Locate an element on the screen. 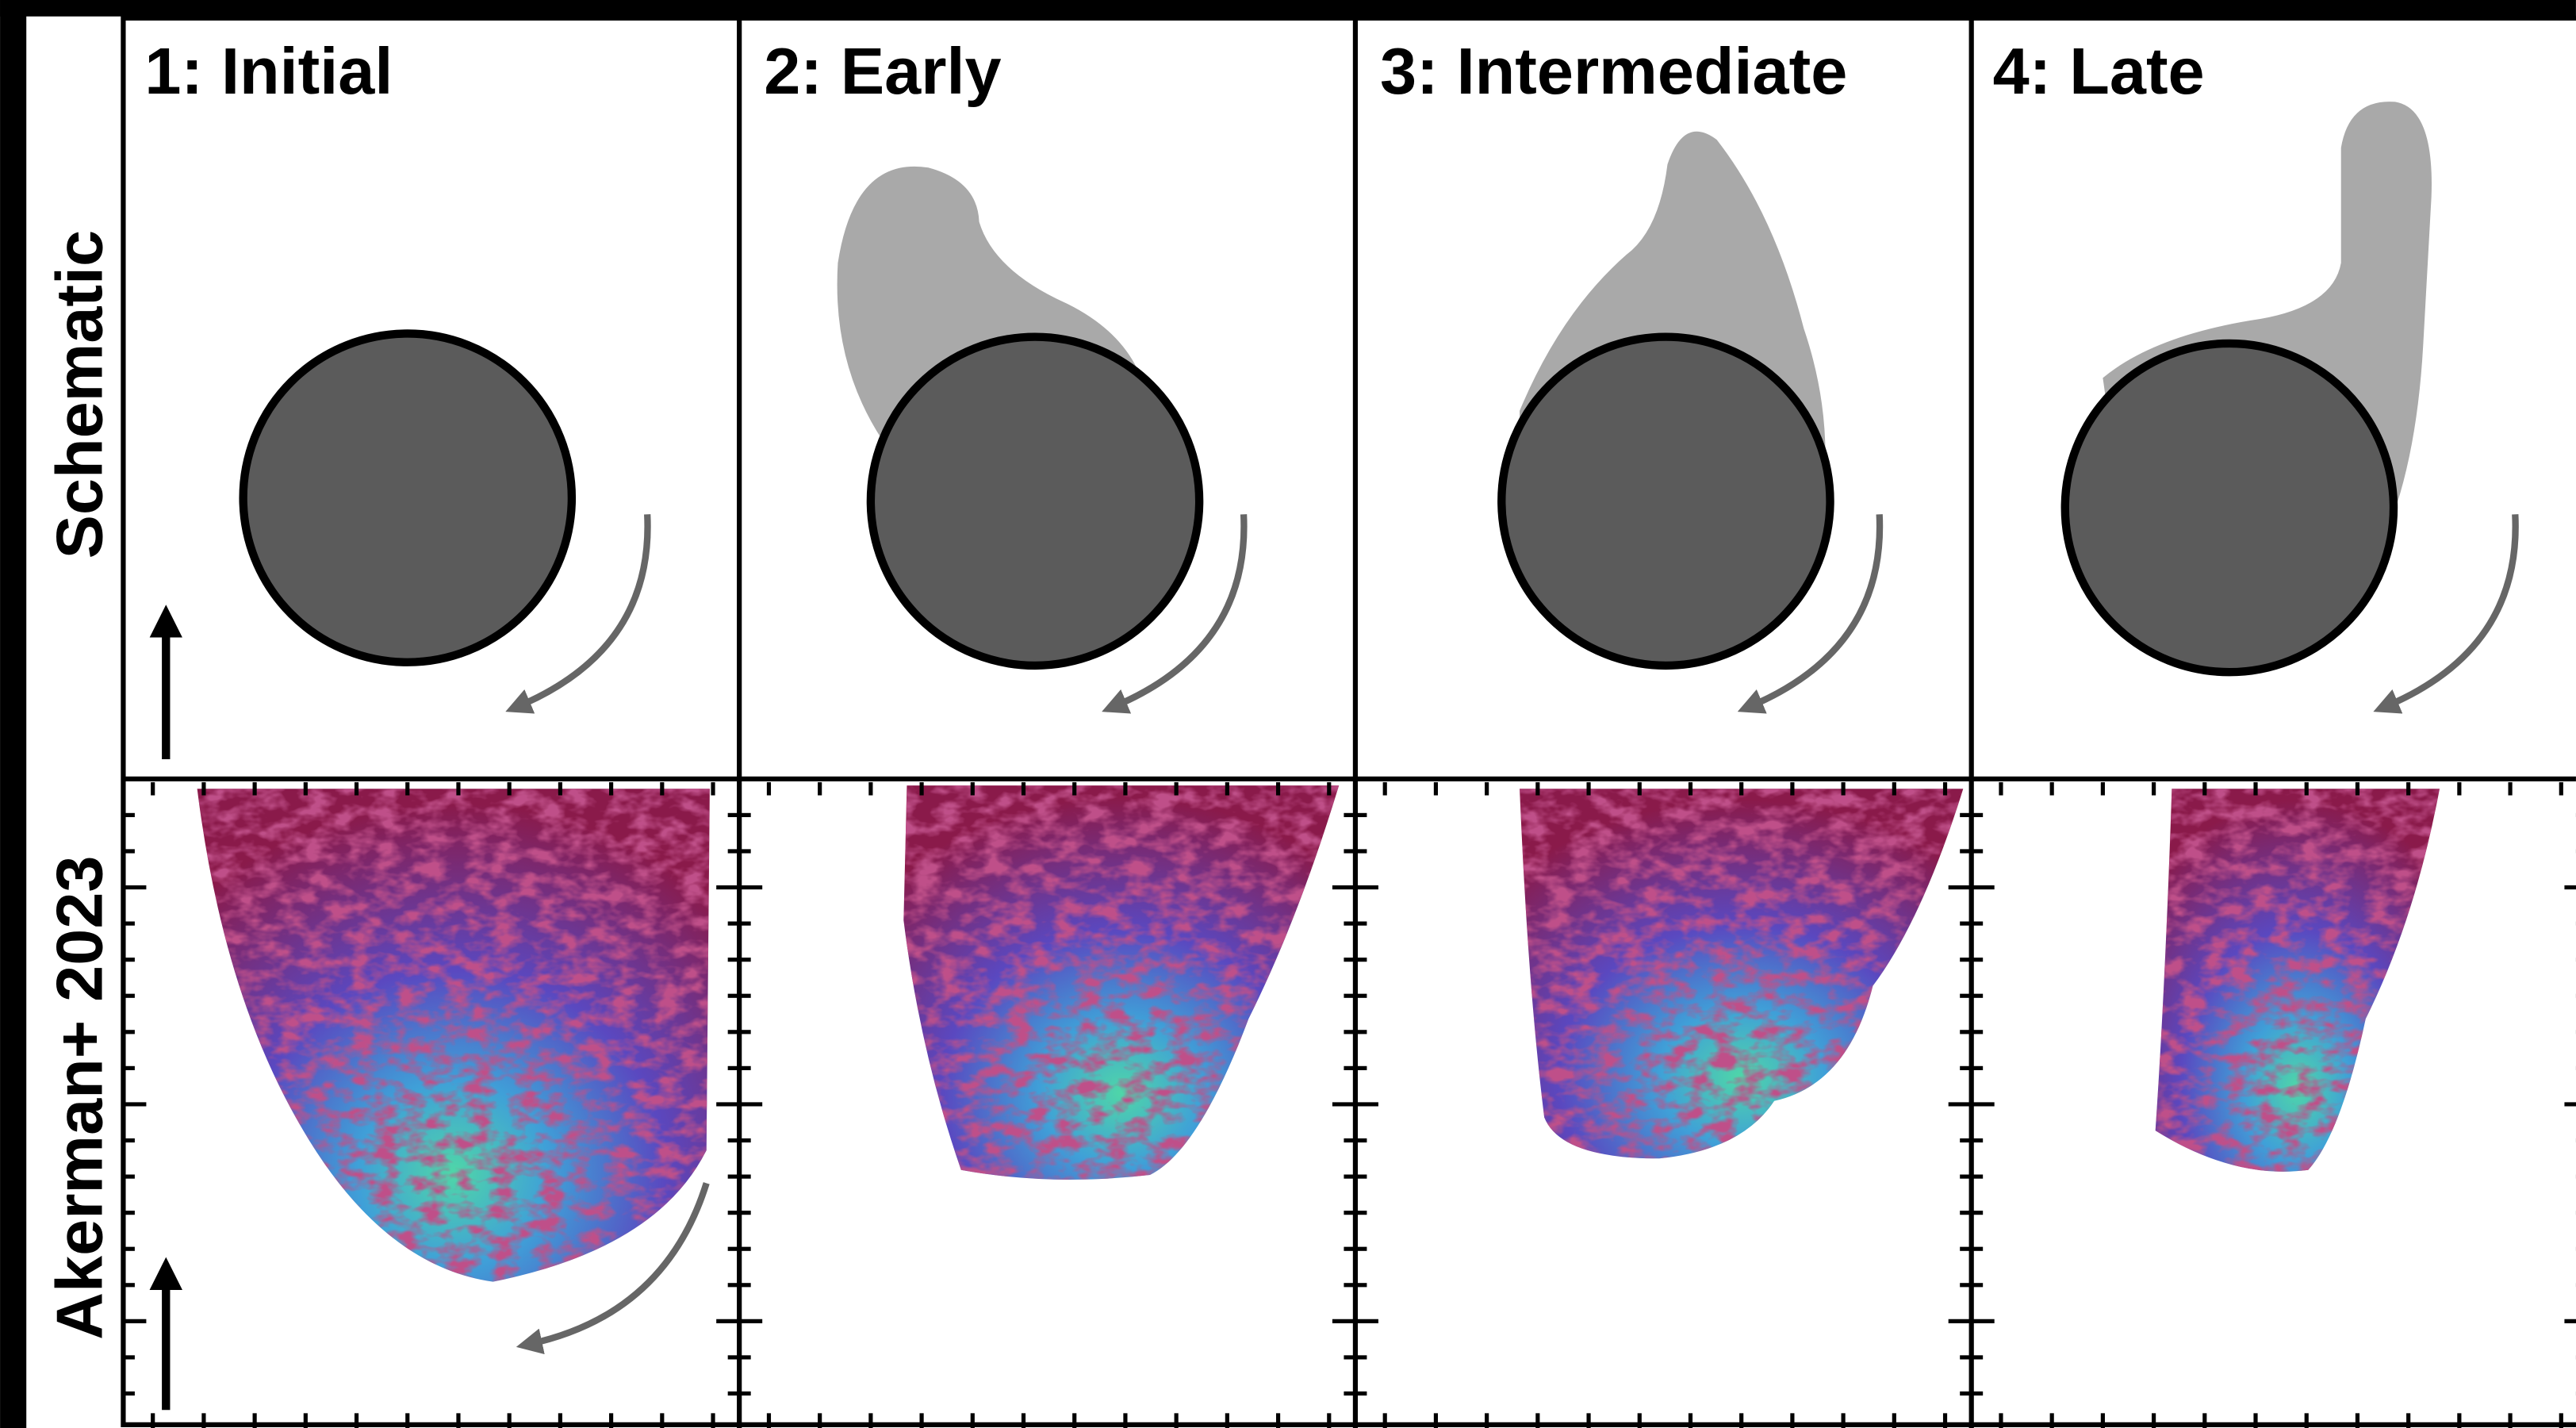  panel-title: 2: Early is located at coordinates (882, 71).